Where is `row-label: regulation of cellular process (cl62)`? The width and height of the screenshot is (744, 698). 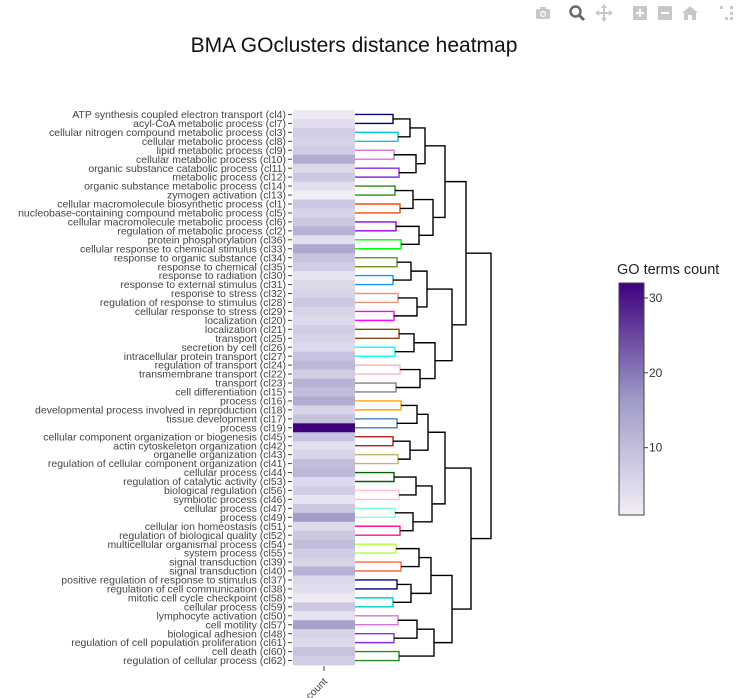 row-label: regulation of cellular process (cl62) is located at coordinates (204, 661).